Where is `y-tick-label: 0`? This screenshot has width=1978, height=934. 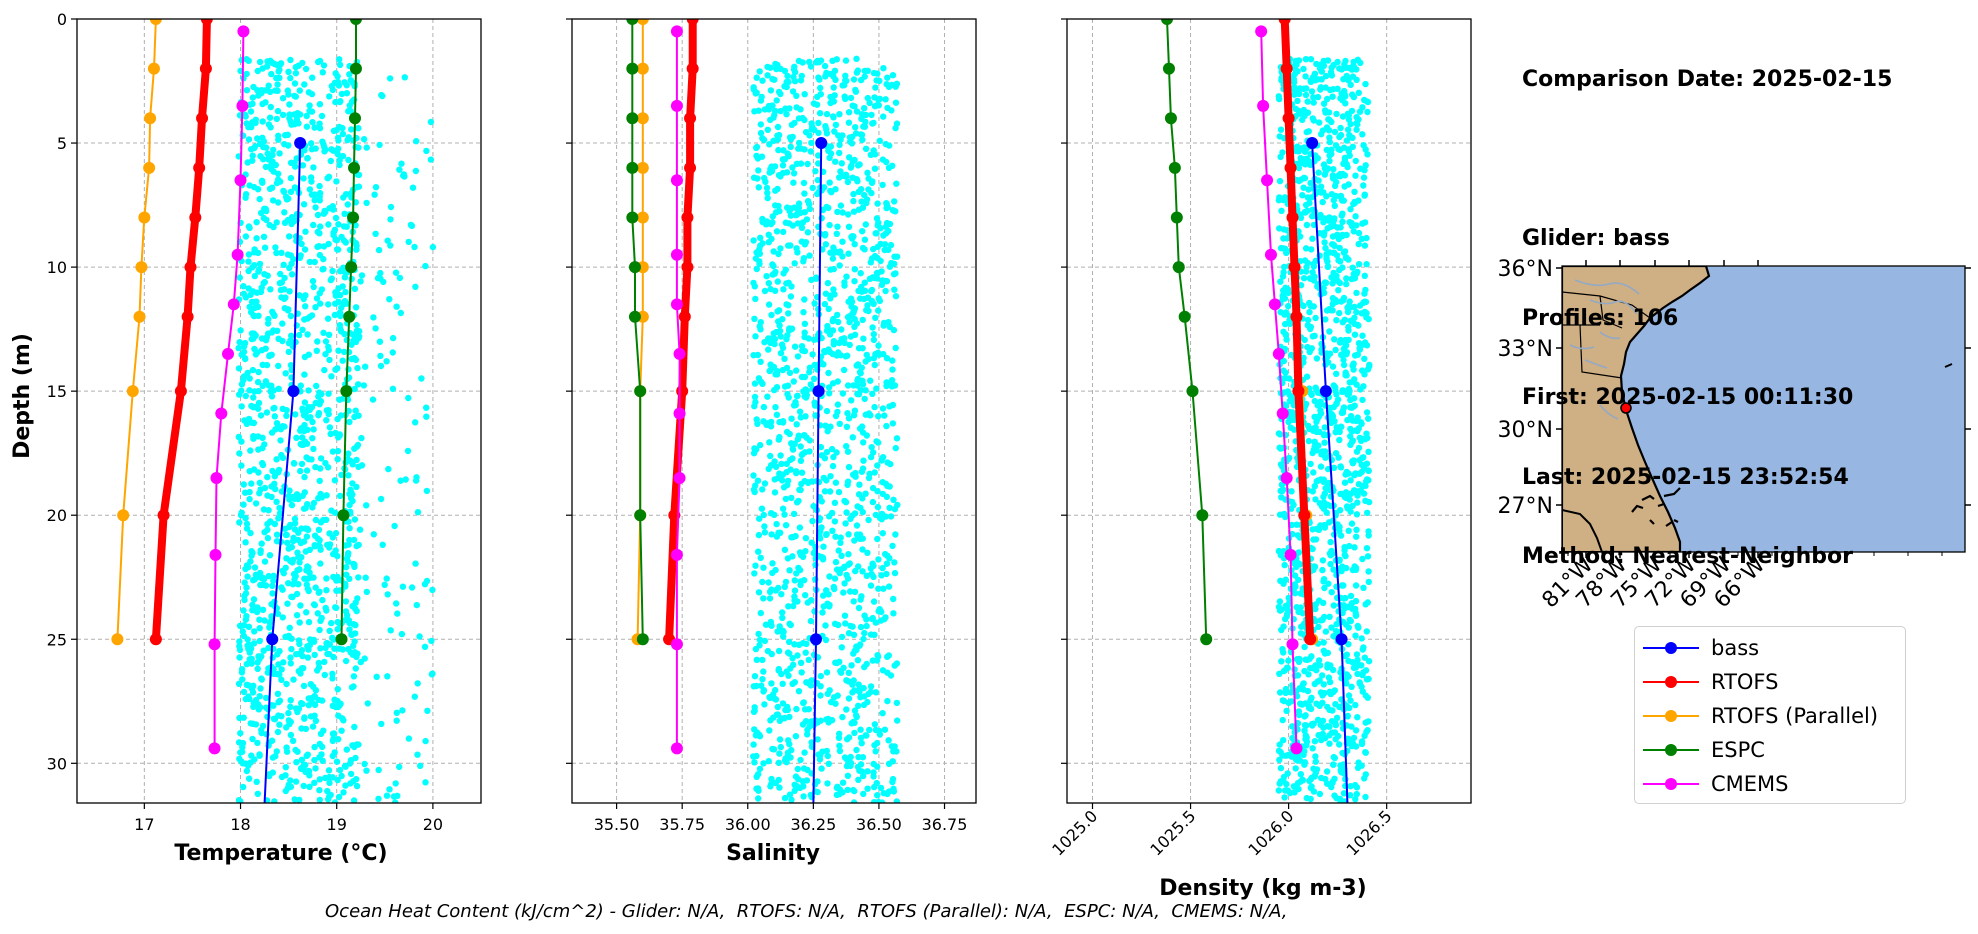
y-tick-label: 0 is located at coordinates (62, 19).